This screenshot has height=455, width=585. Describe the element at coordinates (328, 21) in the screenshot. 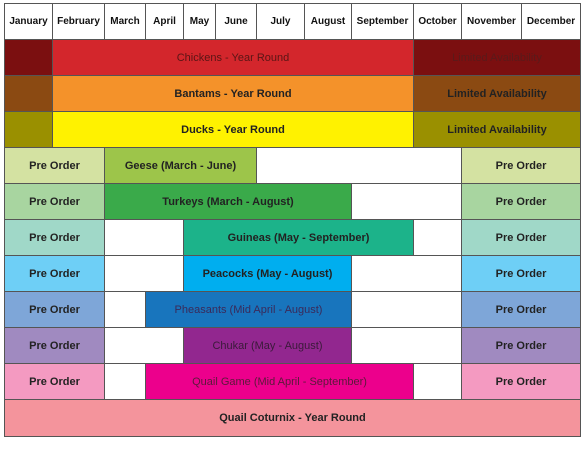

I see `month: August` at that location.